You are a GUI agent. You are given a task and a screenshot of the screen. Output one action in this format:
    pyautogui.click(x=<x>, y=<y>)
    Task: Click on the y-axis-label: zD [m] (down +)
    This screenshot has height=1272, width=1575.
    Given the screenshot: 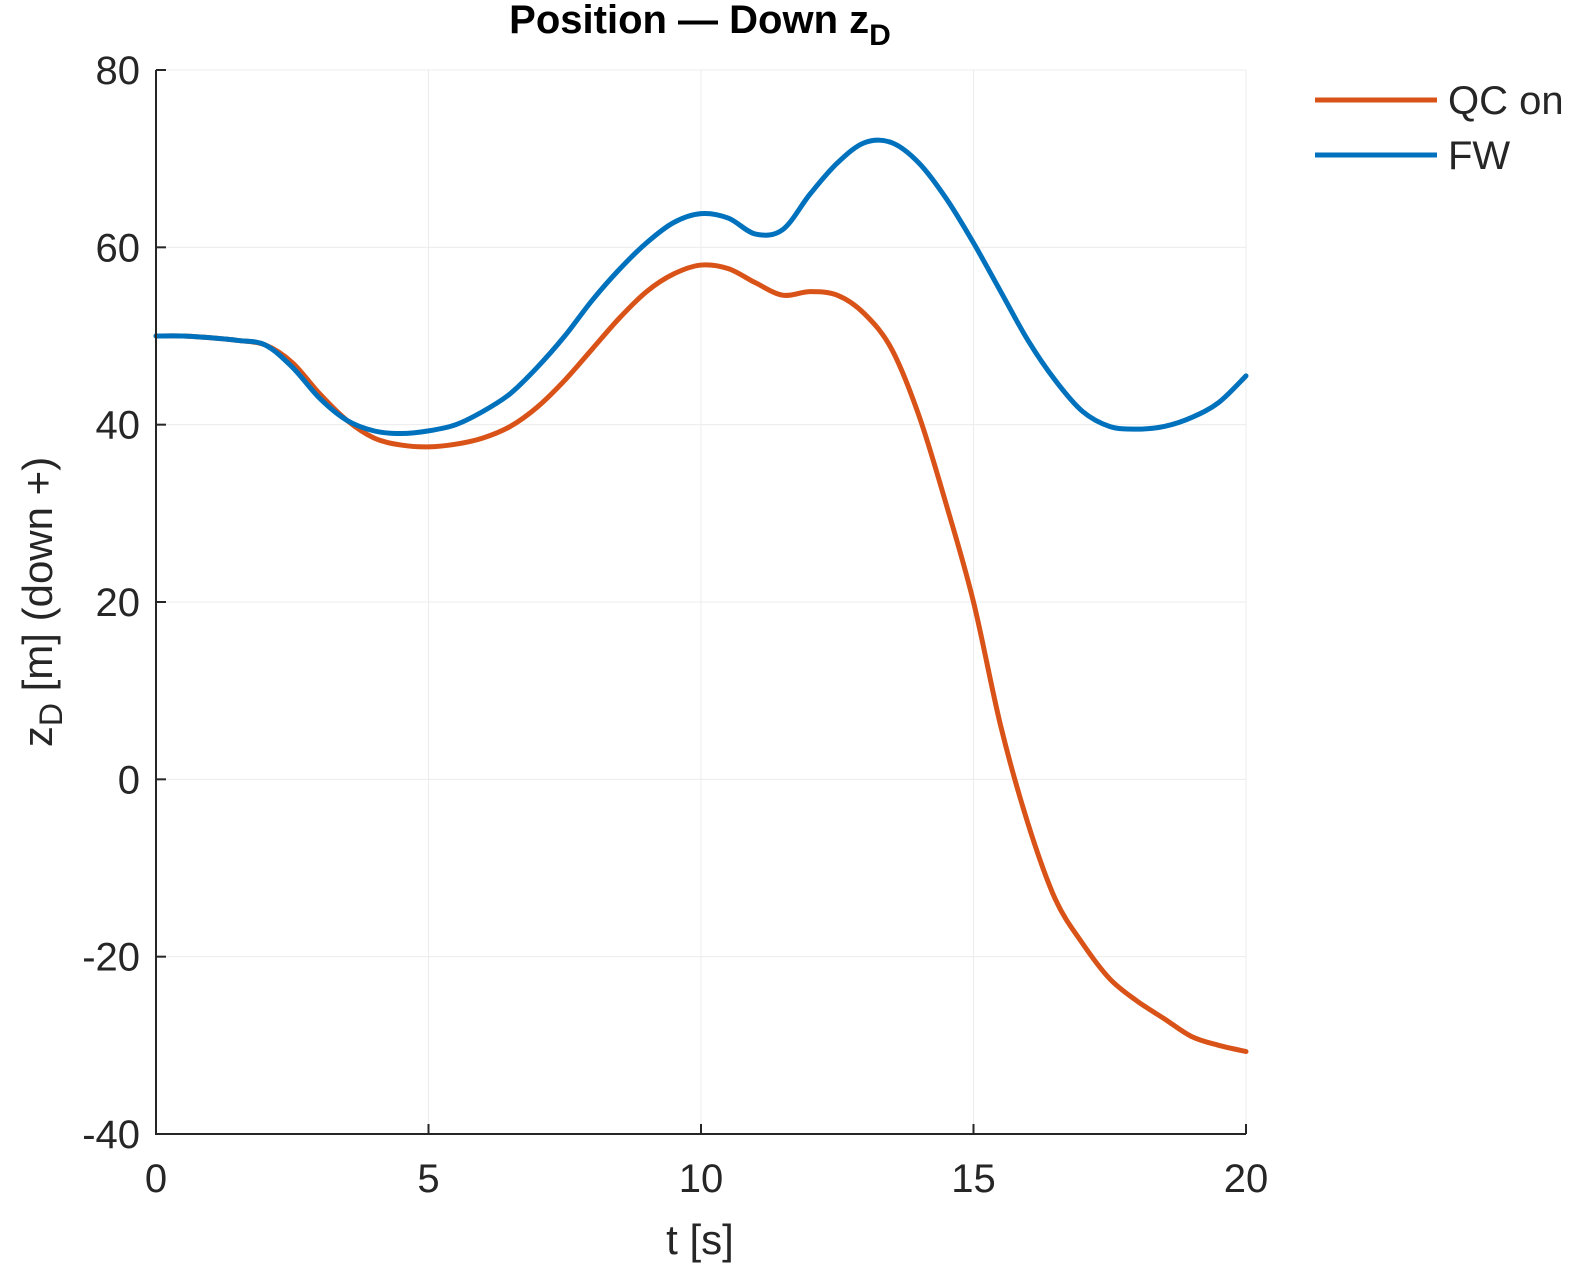 What is the action you would take?
    pyautogui.click(x=41, y=602)
    